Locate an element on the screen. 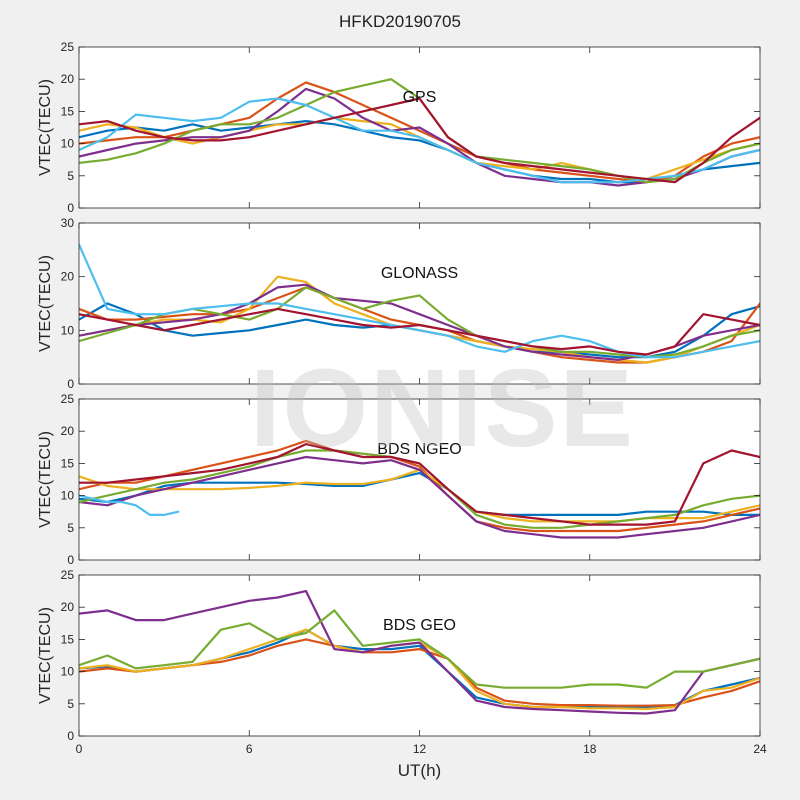  x-tick-label: 12 is located at coordinates (420, 749).